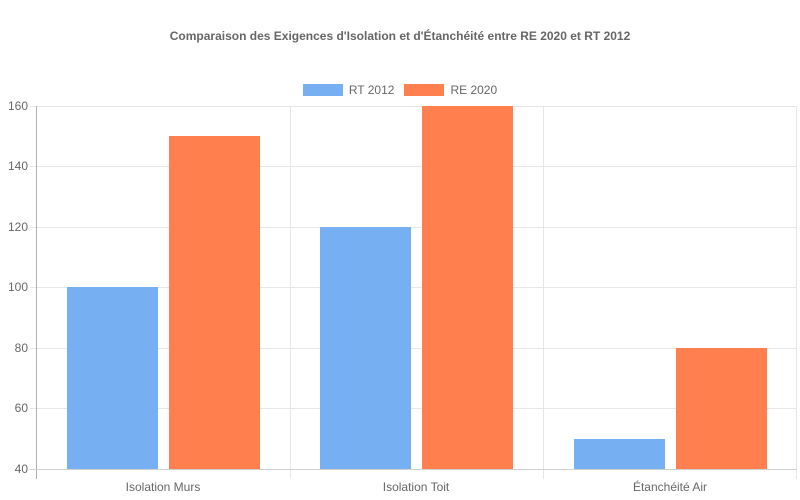 This screenshot has height=500, width=800. Describe the element at coordinates (36, 292) in the screenshot. I see `y-axis` at that location.